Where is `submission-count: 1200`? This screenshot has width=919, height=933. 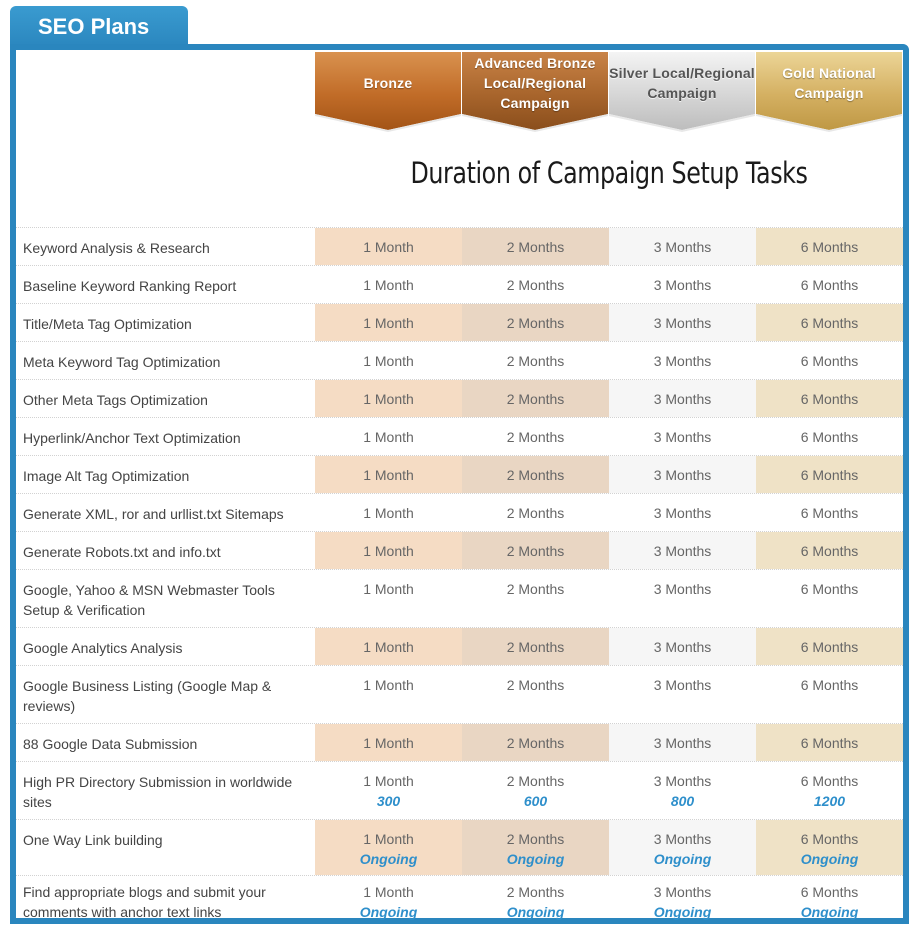
submission-count: 1200 is located at coordinates (829, 801).